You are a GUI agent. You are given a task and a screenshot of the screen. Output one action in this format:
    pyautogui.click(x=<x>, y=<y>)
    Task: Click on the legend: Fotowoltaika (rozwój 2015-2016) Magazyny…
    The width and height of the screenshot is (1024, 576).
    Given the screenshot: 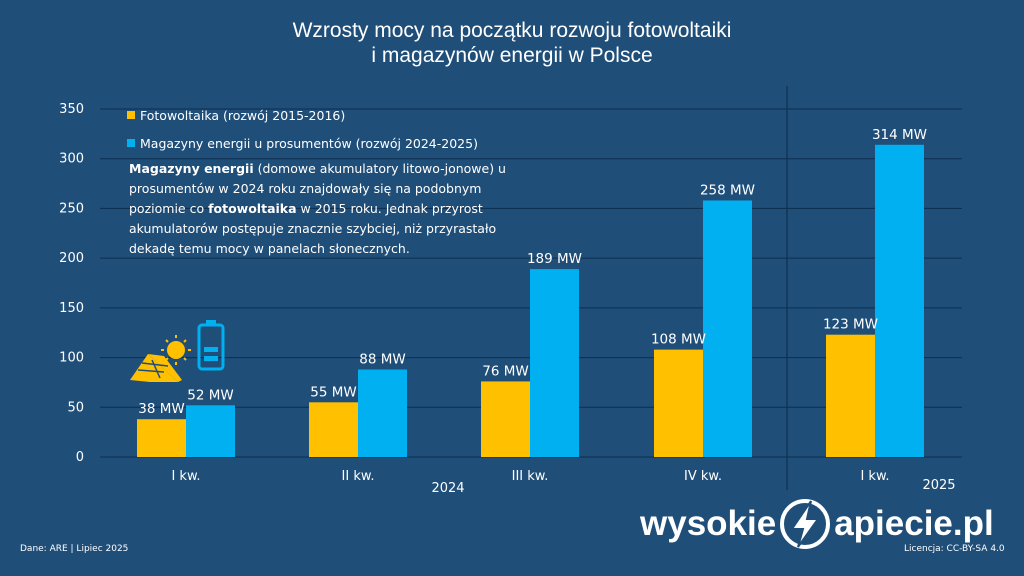 What is the action you would take?
    pyautogui.click(x=302, y=132)
    